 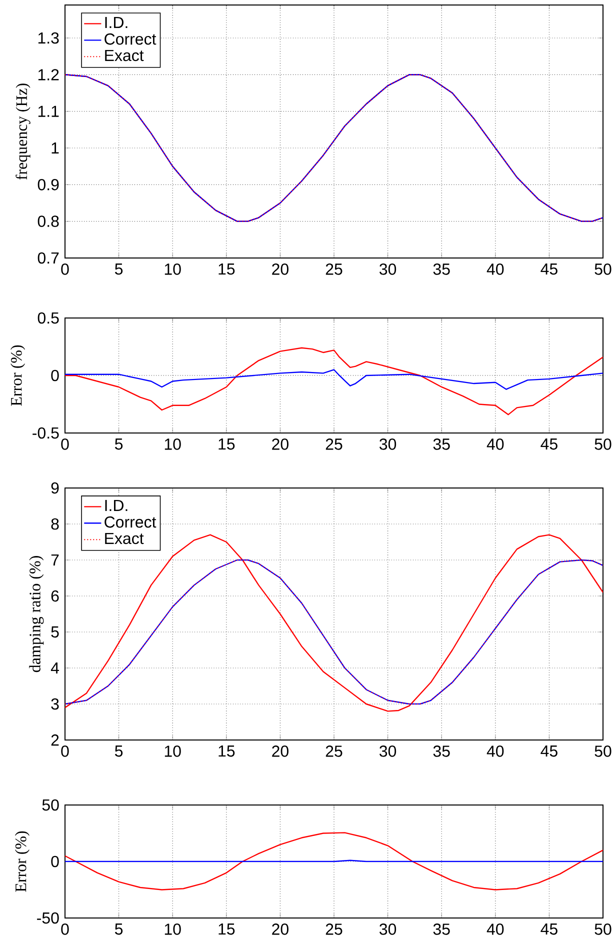 I want to click on y-tick-label: 1.2, so click(x=48, y=74).